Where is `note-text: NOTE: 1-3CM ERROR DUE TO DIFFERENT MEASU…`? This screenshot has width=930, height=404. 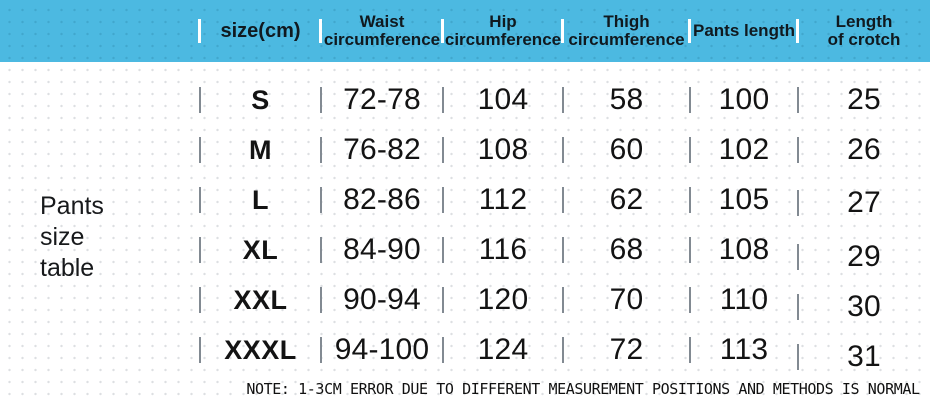
note-text: NOTE: 1-3CM ERROR DUE TO DIFFERENT MEASU… is located at coordinates (583, 389).